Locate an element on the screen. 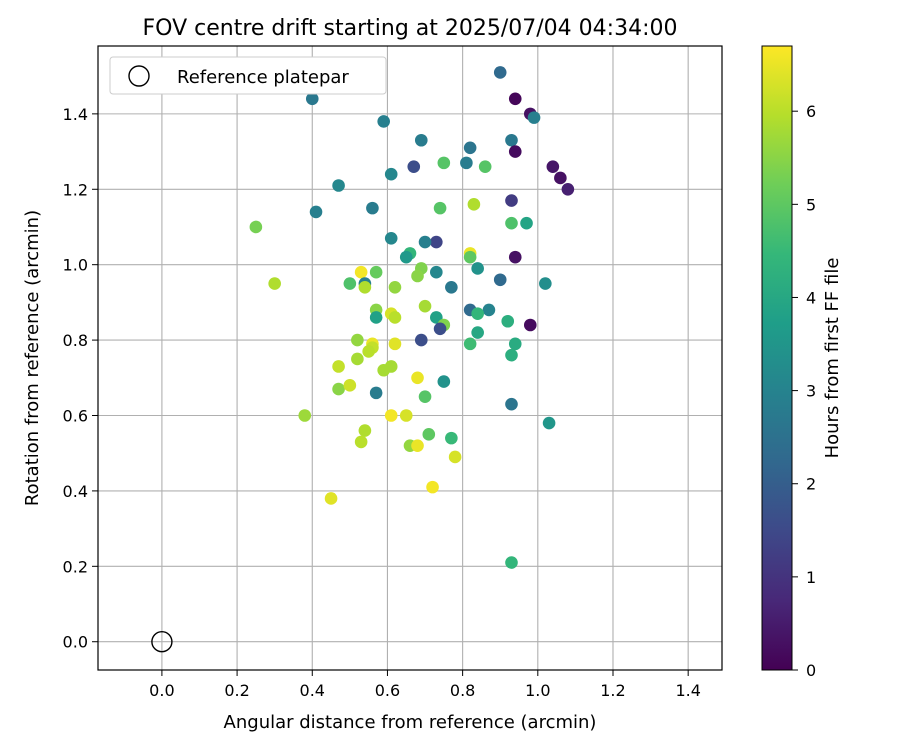  colorbar: 0 1 2 3 4 5 6 Hours from first FF file is located at coordinates (802, 362).